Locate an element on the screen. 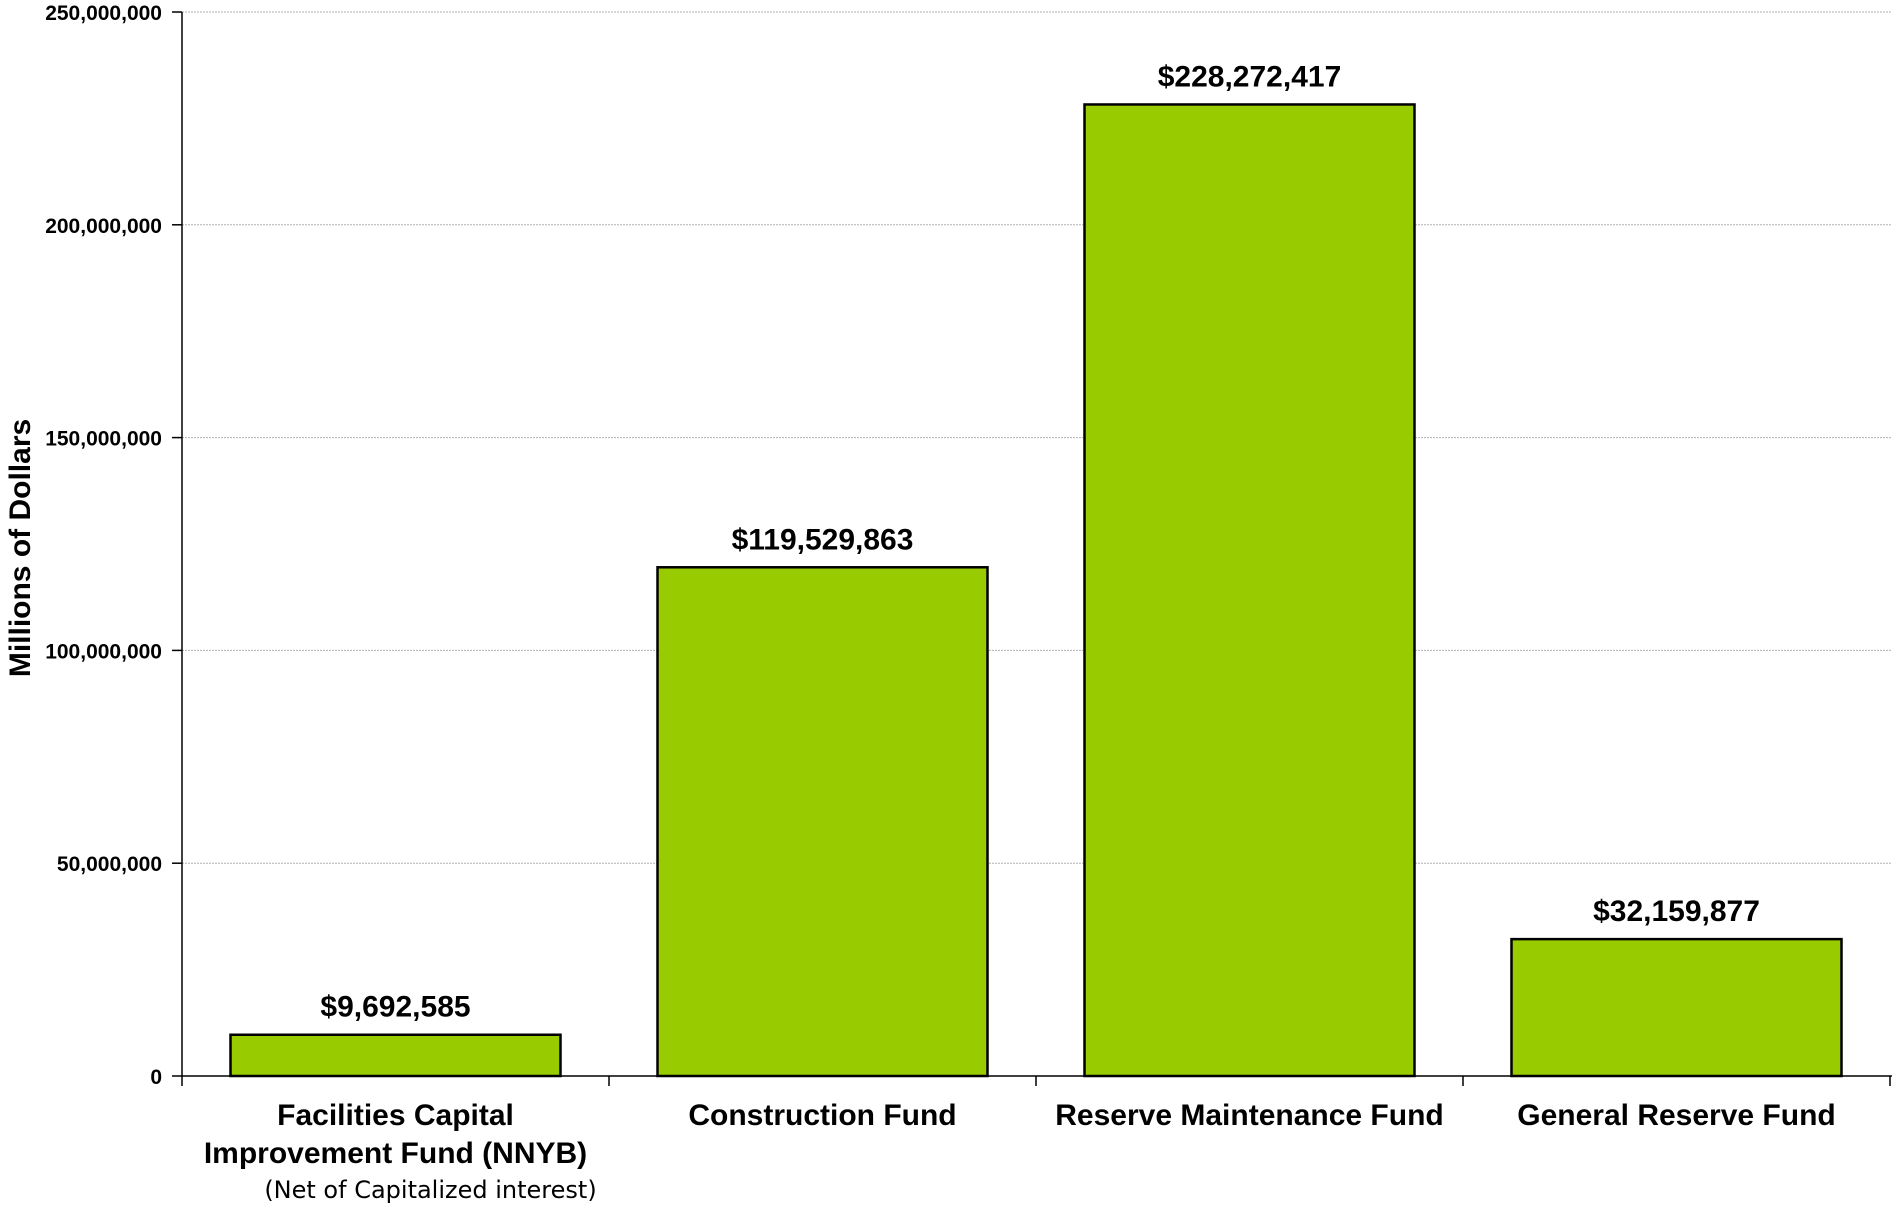 This screenshot has width=1892, height=1205. y-tick-label: 150,000,000 is located at coordinates (103, 439).